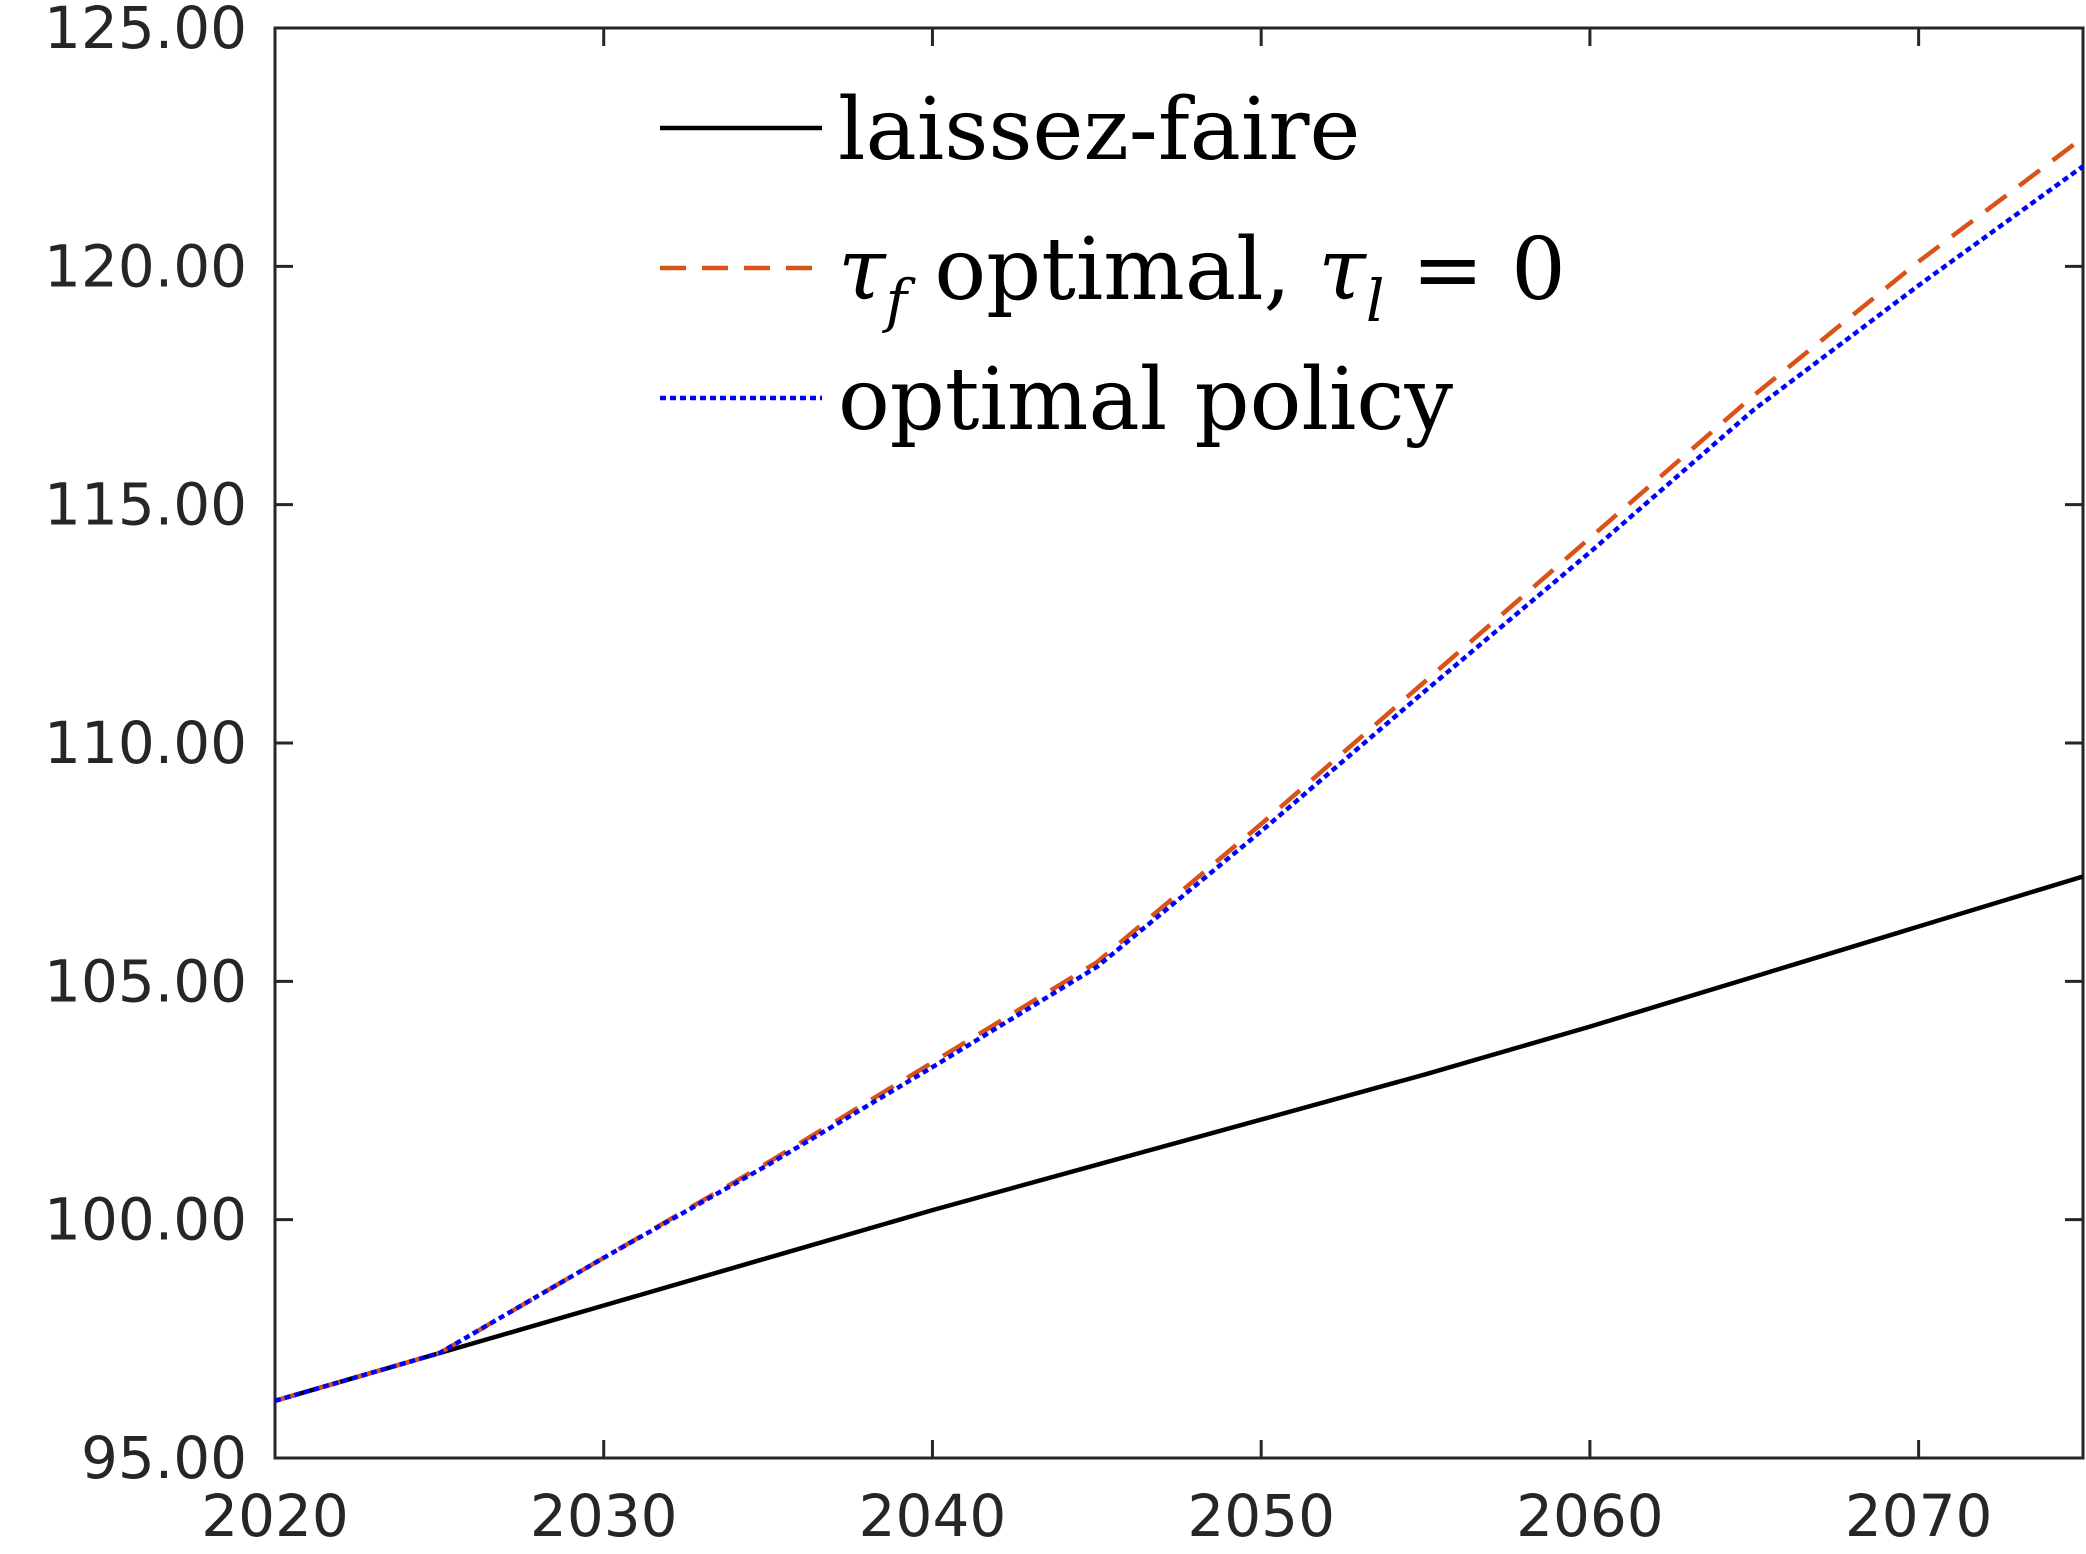 This screenshot has height=1554, width=2086. What do you see at coordinates (1375, 301) in the screenshot?
I see `legend-tau-l-subscript: l` at bounding box center [1375, 301].